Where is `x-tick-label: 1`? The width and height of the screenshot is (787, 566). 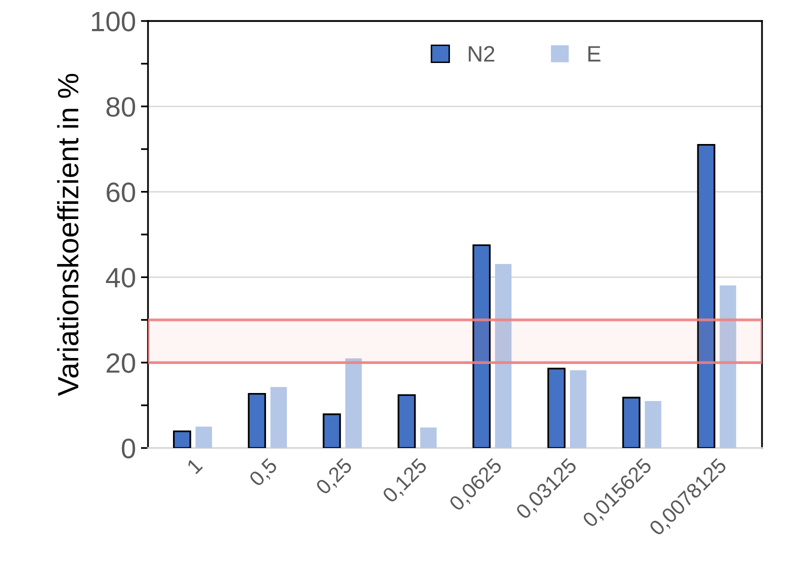 x-tick-label: 1 is located at coordinates (194, 466).